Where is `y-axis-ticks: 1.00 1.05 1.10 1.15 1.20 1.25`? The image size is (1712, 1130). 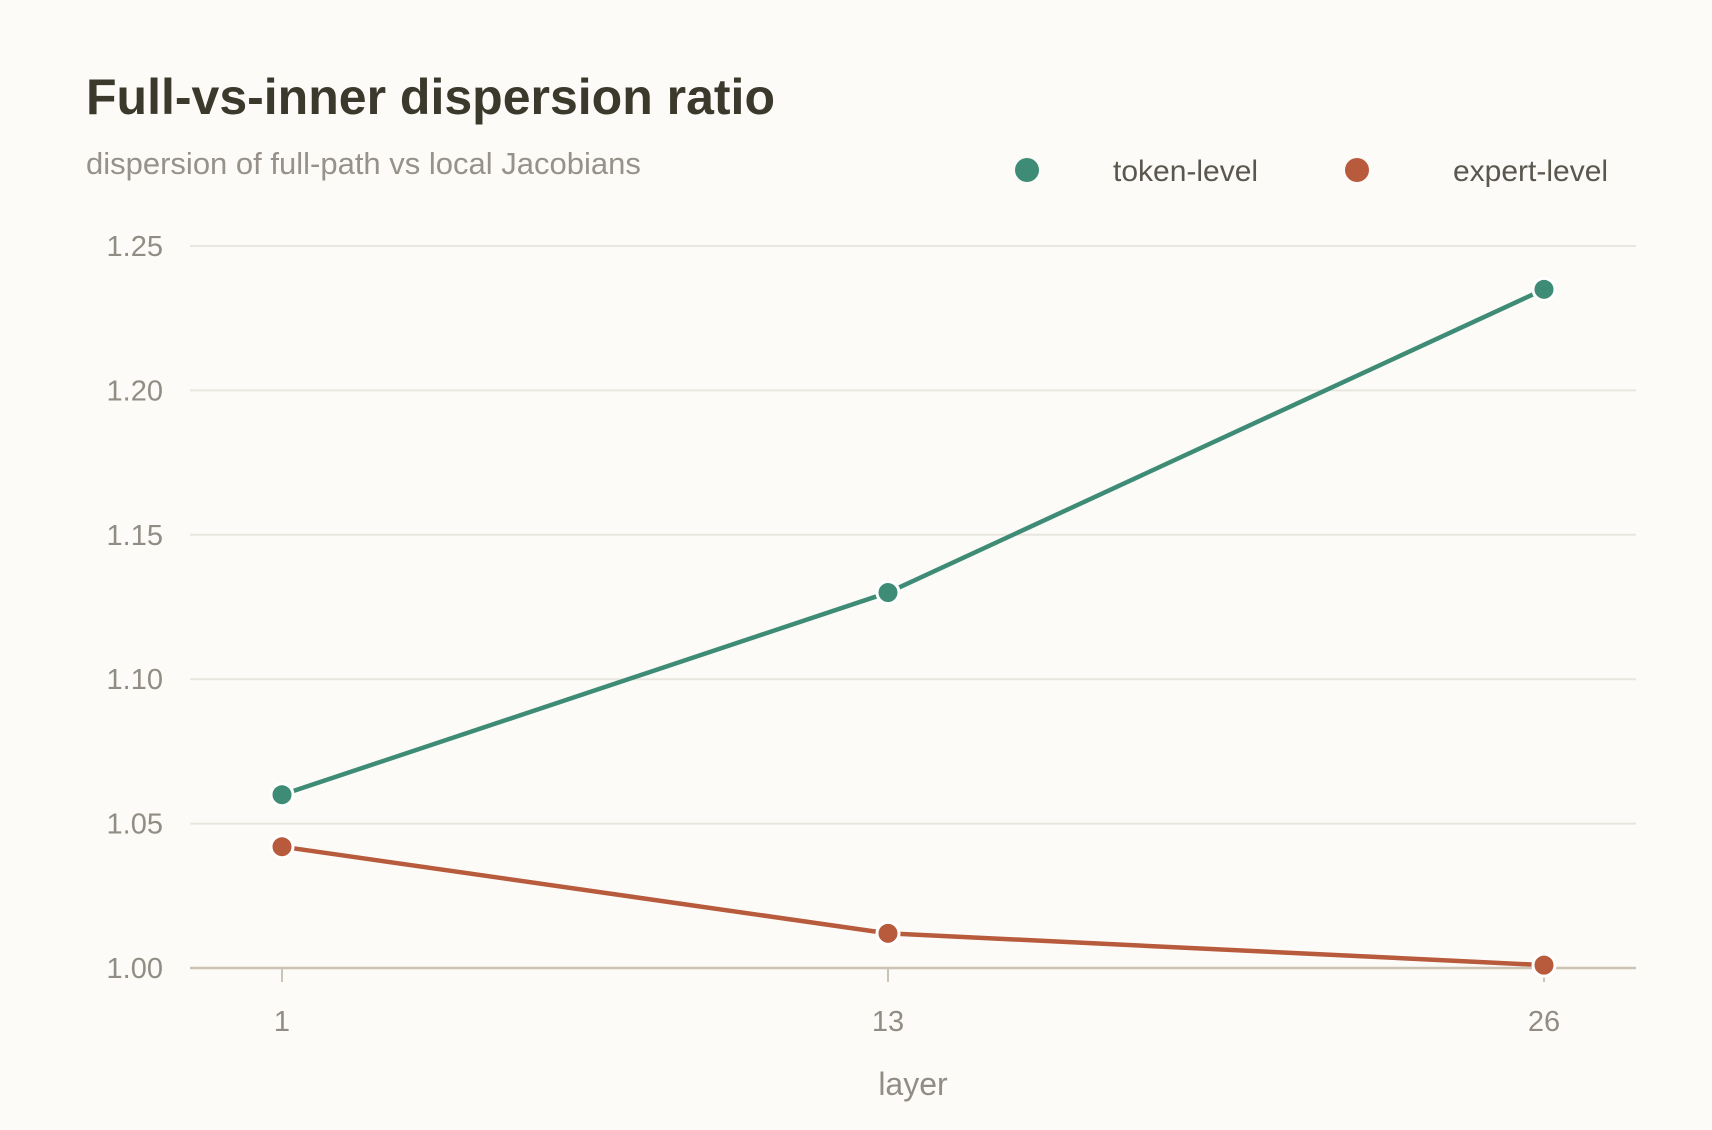
y-axis-ticks: 1.00 1.05 1.10 1.15 1.20 1.25 is located at coordinates (135, 608).